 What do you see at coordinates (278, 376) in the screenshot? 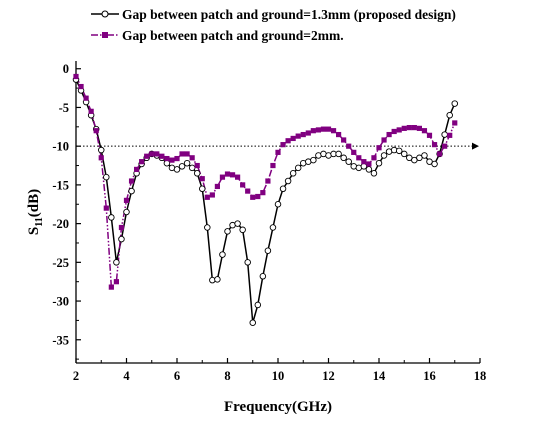
I see `x-tick-label: 10` at bounding box center [278, 376].